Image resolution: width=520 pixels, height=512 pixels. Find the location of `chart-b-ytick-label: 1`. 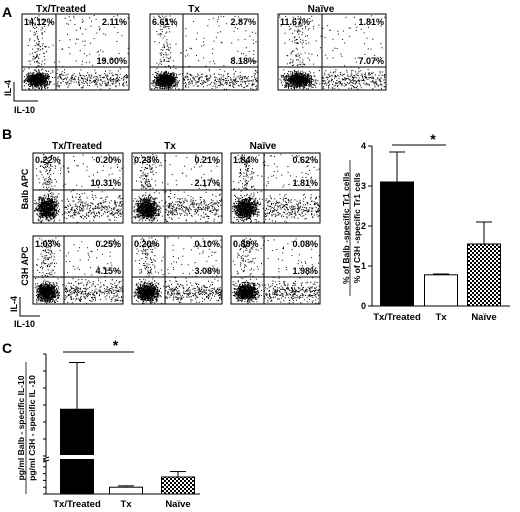

chart-b-ytick-label: 1 is located at coordinates (363, 266).